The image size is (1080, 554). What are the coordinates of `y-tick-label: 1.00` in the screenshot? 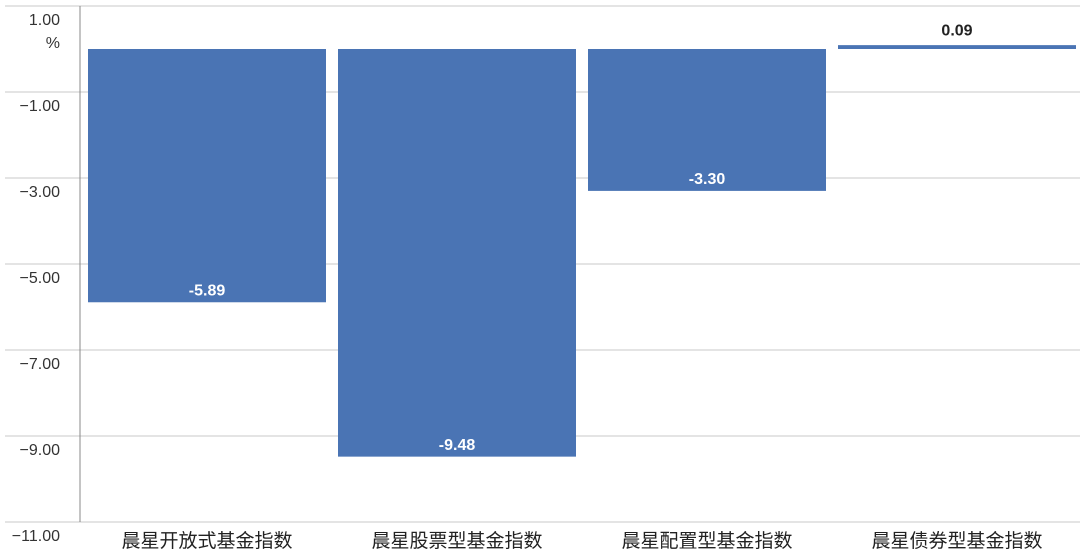 It's located at (44, 20).